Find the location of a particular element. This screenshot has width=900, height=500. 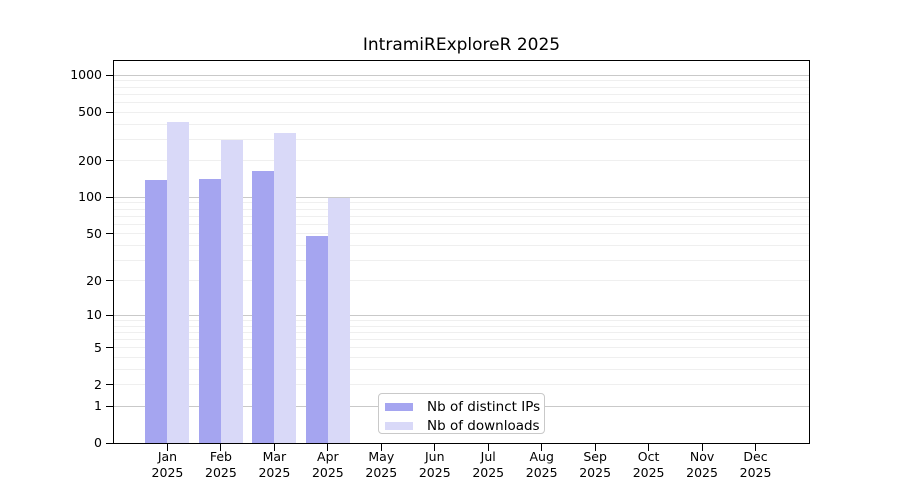

chart-title: IntramiRExploreR 2025 is located at coordinates (461, 45).